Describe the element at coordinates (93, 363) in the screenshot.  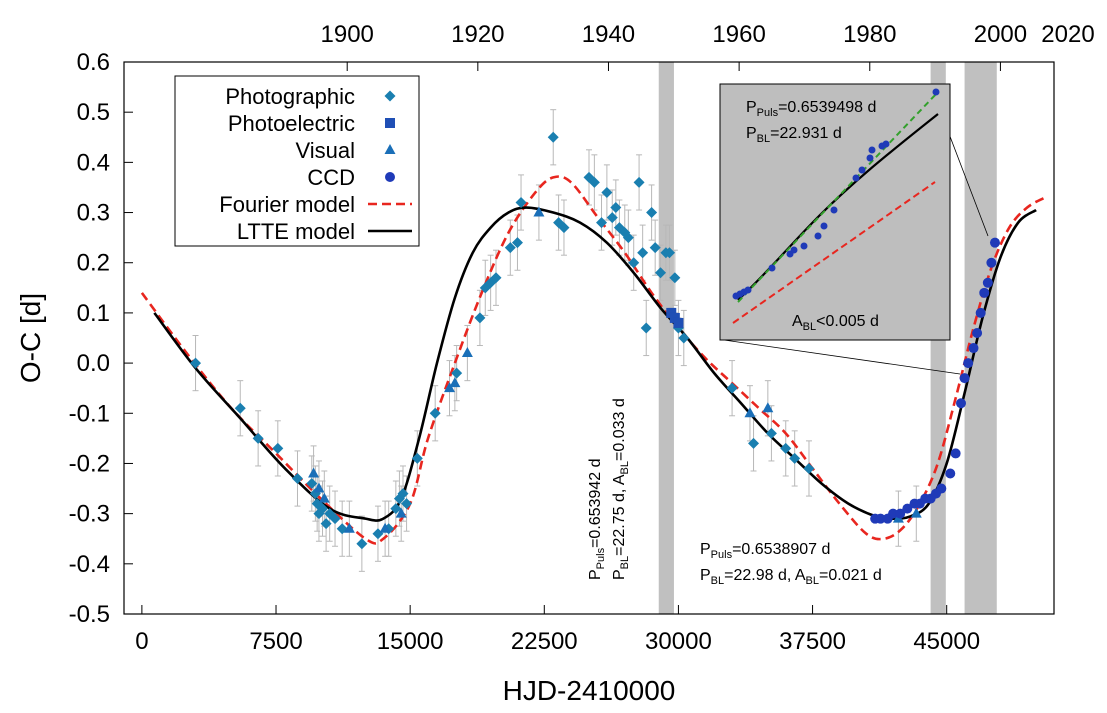
I see `y-tick-label: 0.0` at that location.